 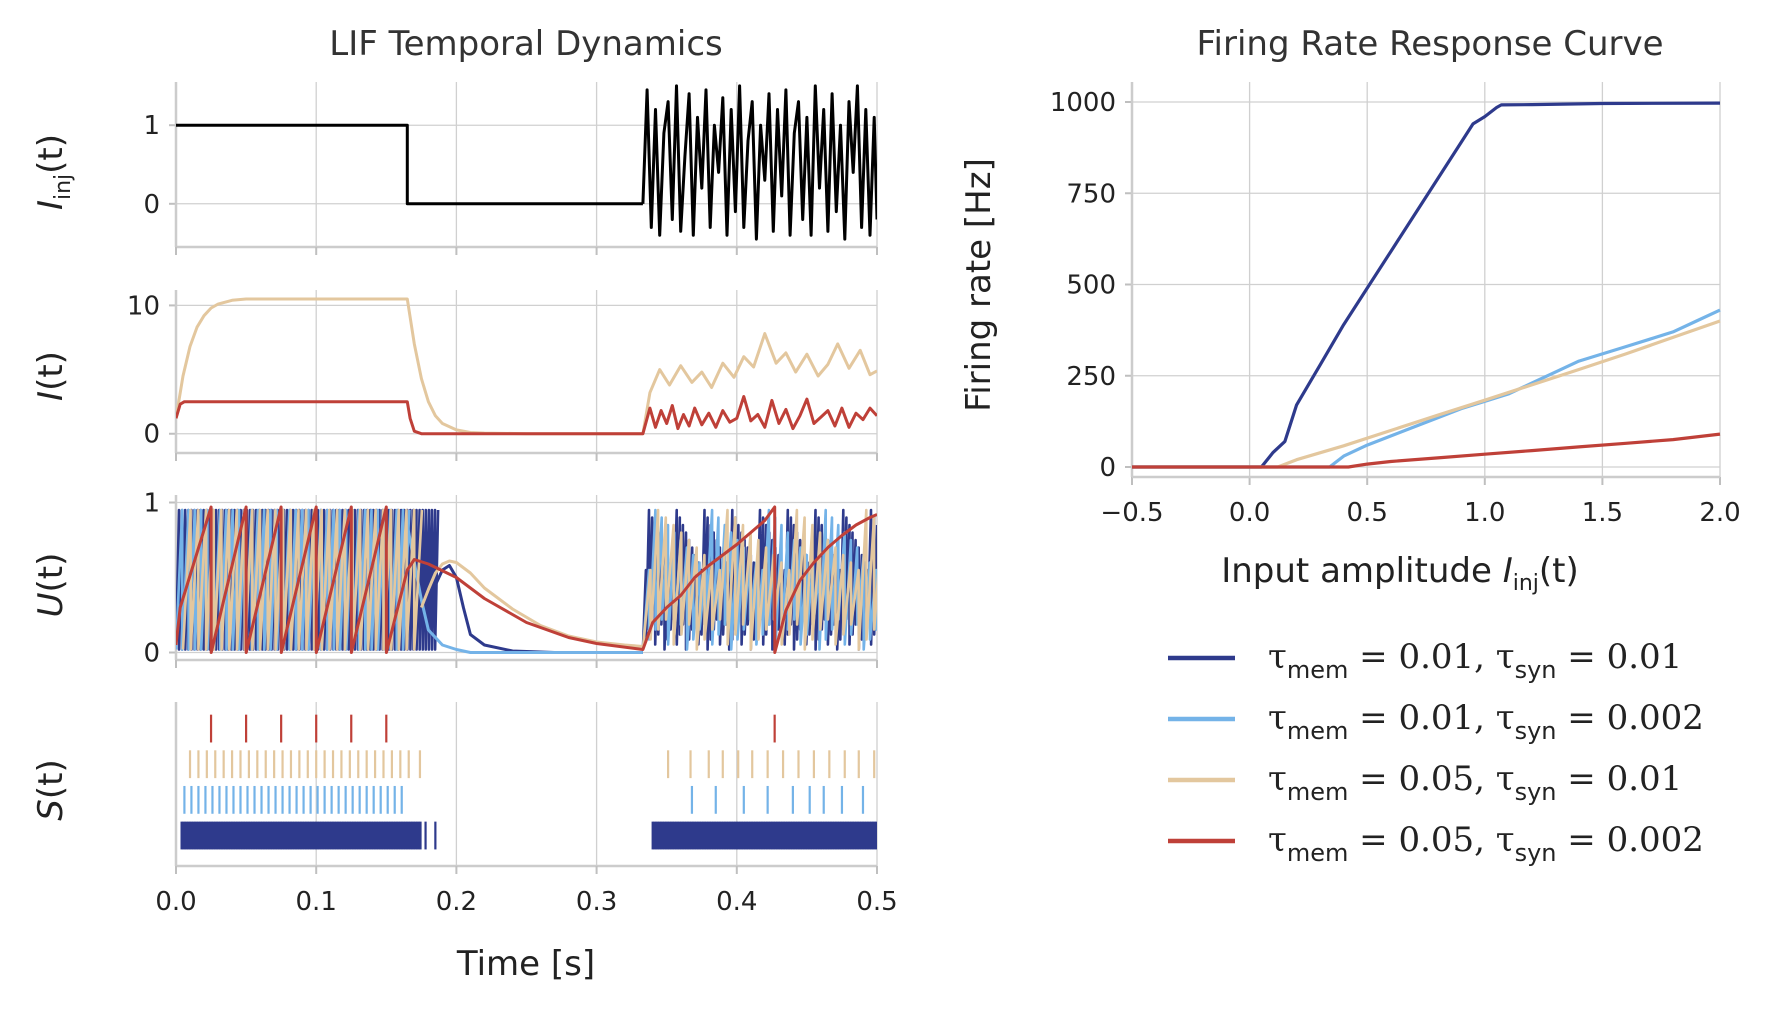 I want to click on svg-text: I(t), so click(x=51, y=376).